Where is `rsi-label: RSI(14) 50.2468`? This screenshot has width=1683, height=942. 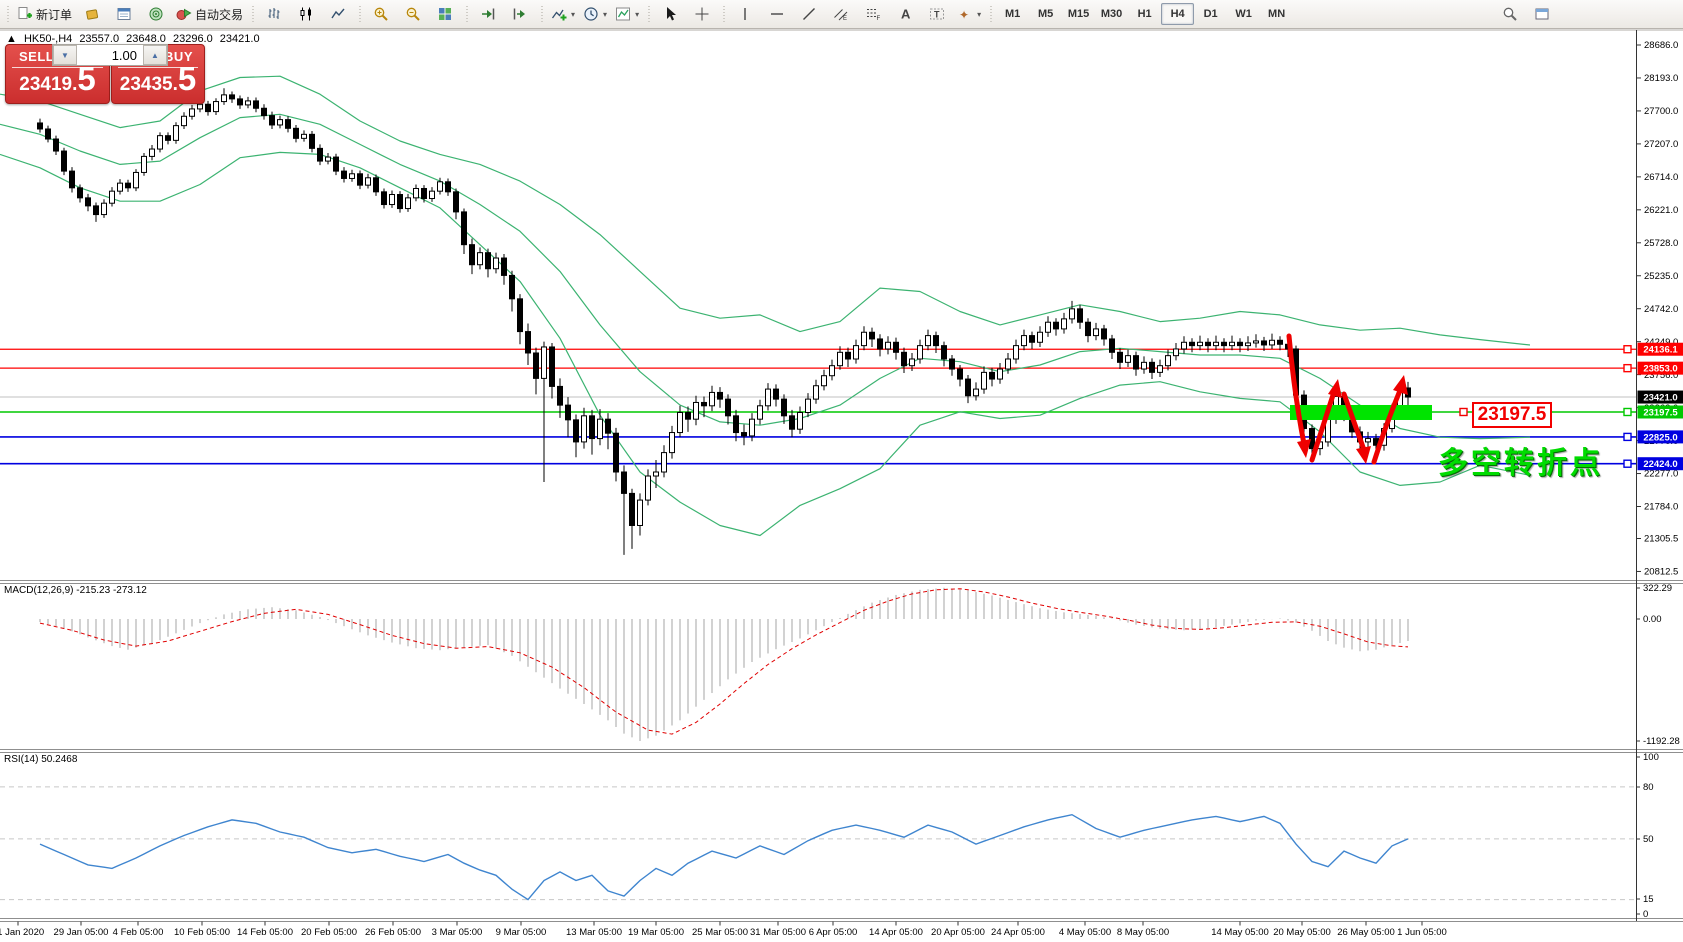
rsi-label: RSI(14) 50.2468 is located at coordinates (41, 759).